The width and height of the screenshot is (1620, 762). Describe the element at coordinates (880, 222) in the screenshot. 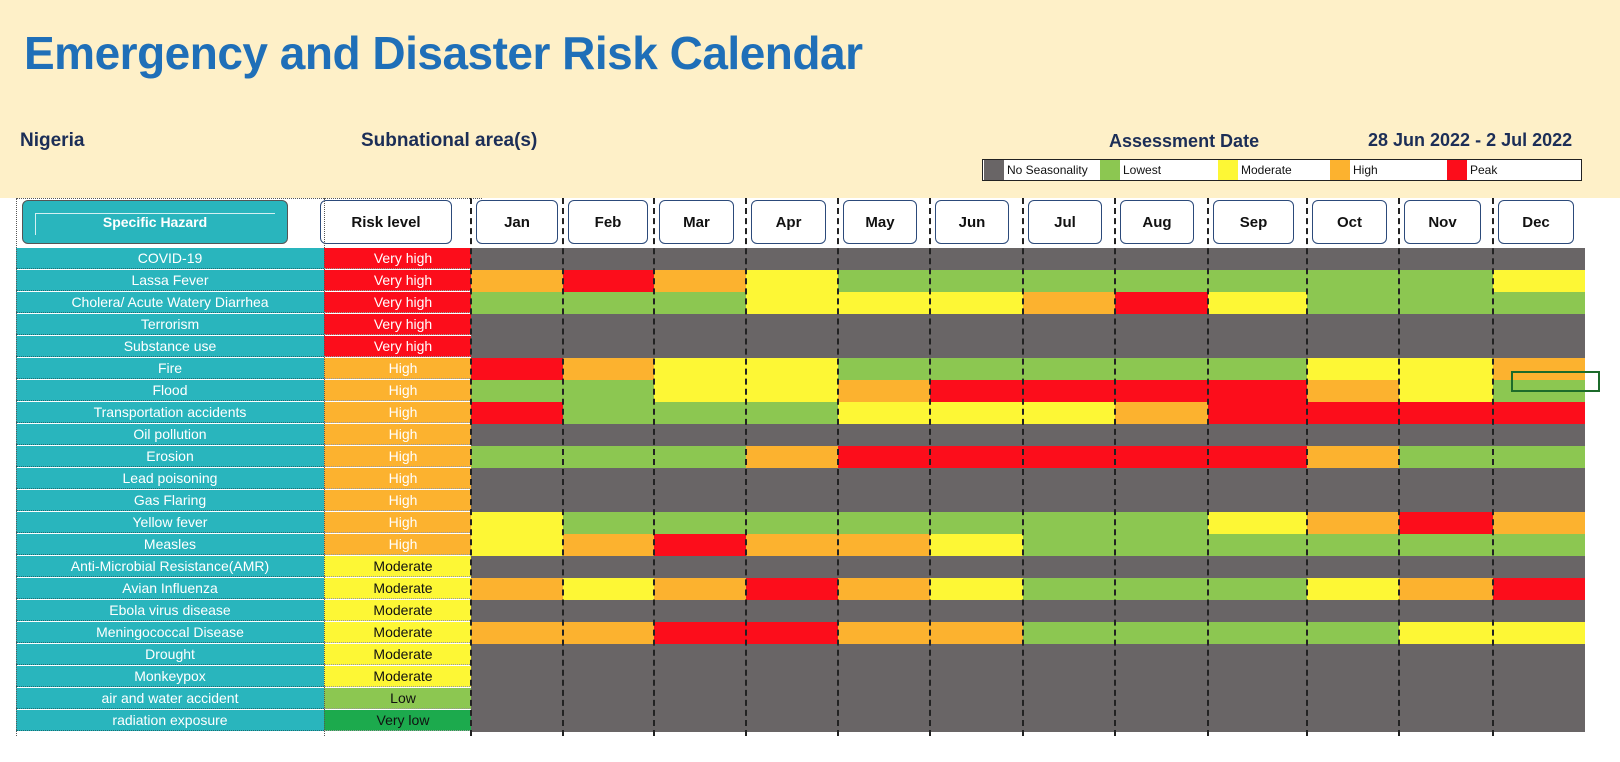

I see `month-header-may: May` at that location.